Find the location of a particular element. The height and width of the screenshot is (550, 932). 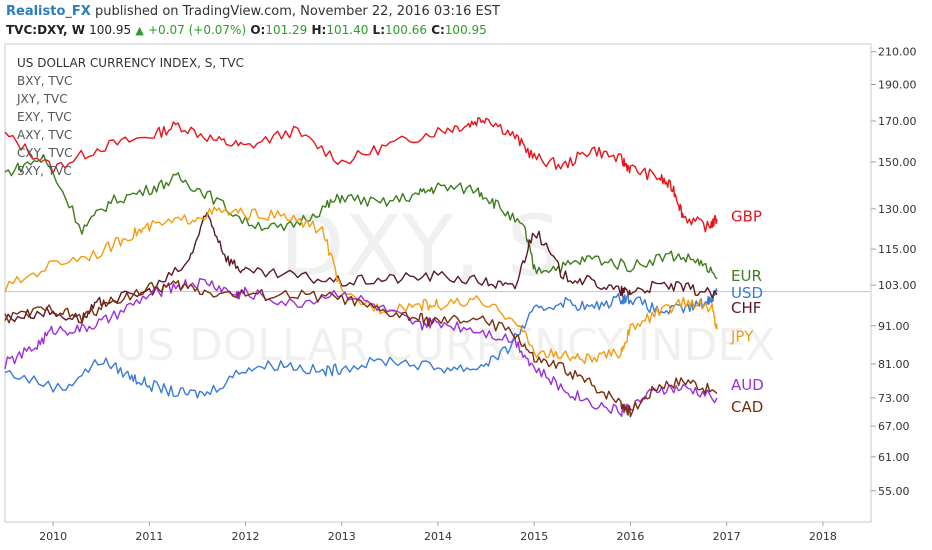

series-label-cad: CAD is located at coordinates (747, 407).